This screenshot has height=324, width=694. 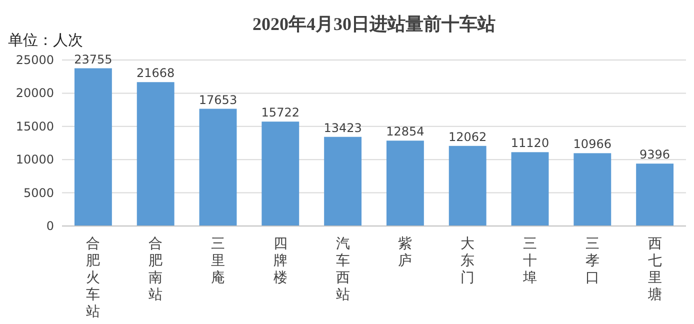 What do you see at coordinates (93, 278) in the screenshot?
I see `x-tick-label: 合肥火车站` at bounding box center [93, 278].